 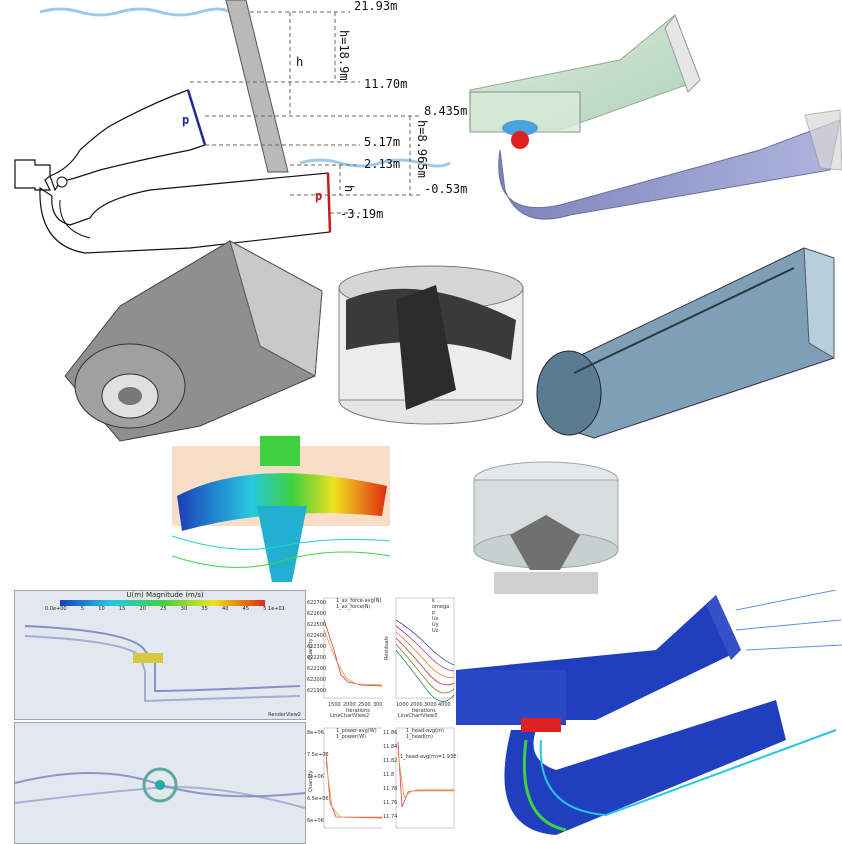 What do you see at coordinates (82, 609) in the screenshot?
I see `colorbar-tick: 5` at bounding box center [82, 609].